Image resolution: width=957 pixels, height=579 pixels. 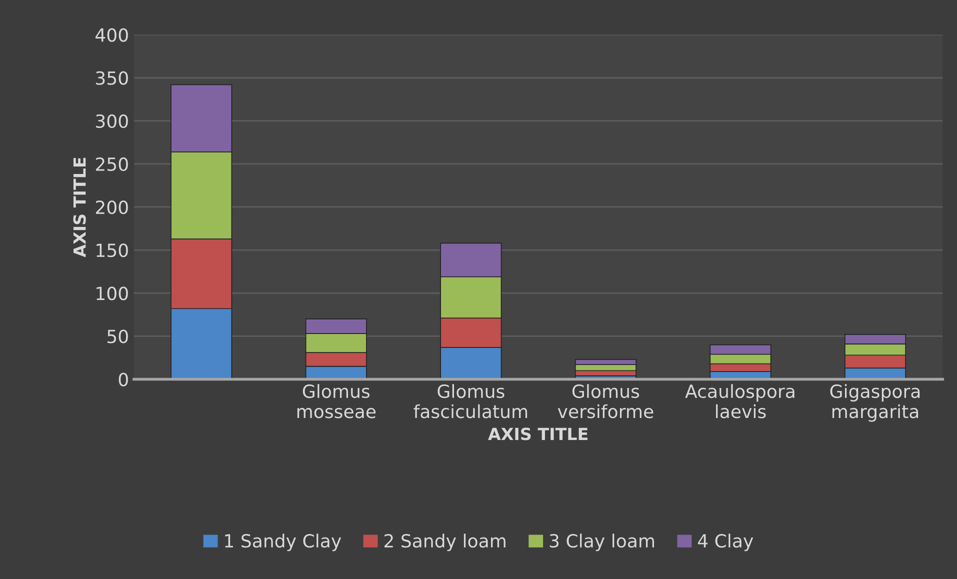 What do you see at coordinates (726, 543) in the screenshot?
I see `legend-label: 4 Clay` at bounding box center [726, 543].